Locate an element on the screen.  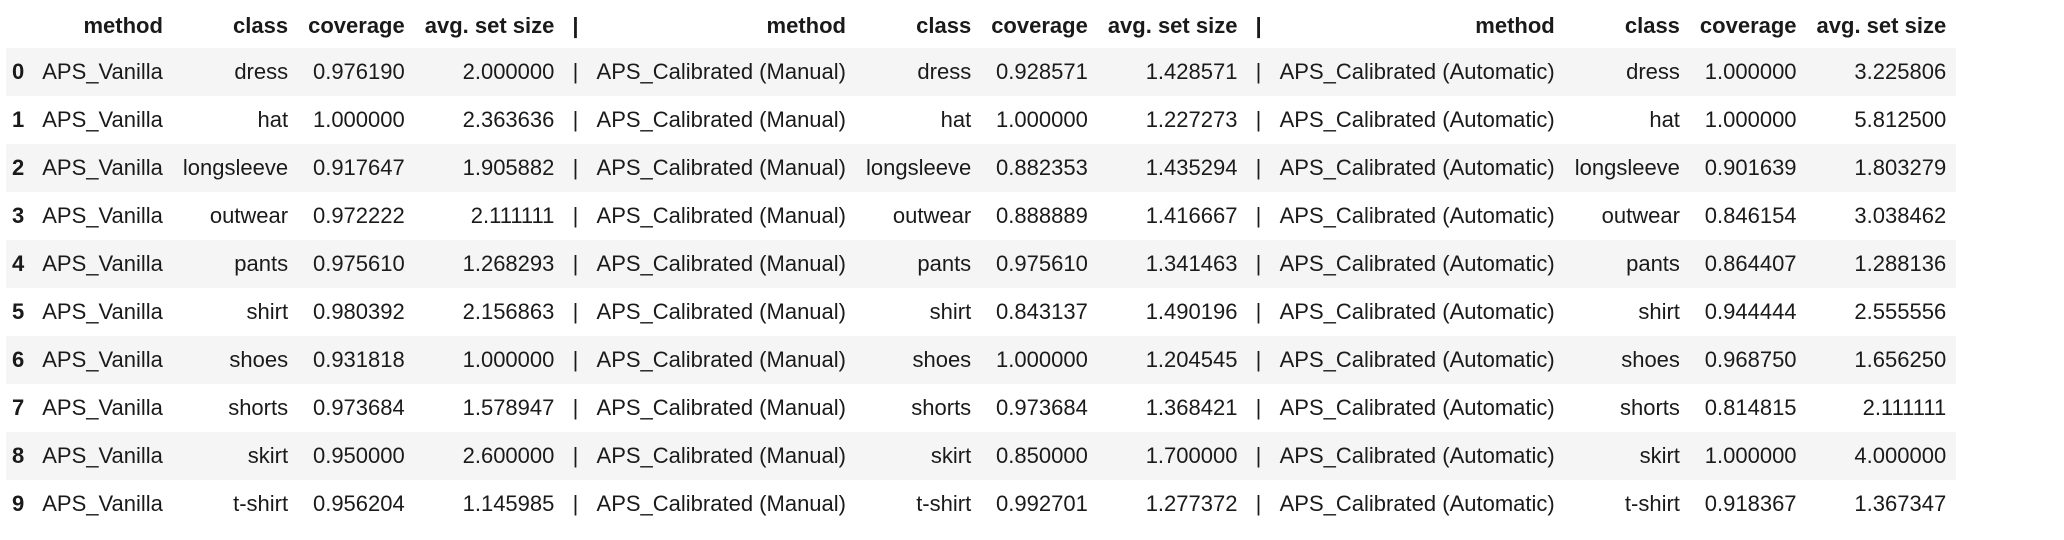
cell-index: 9 is located at coordinates (18, 503).